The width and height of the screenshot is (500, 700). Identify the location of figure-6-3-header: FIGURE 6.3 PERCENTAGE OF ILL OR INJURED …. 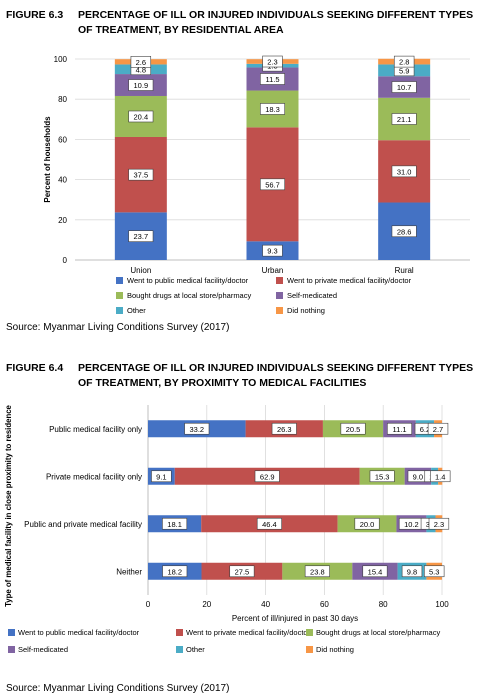
(247, 23).